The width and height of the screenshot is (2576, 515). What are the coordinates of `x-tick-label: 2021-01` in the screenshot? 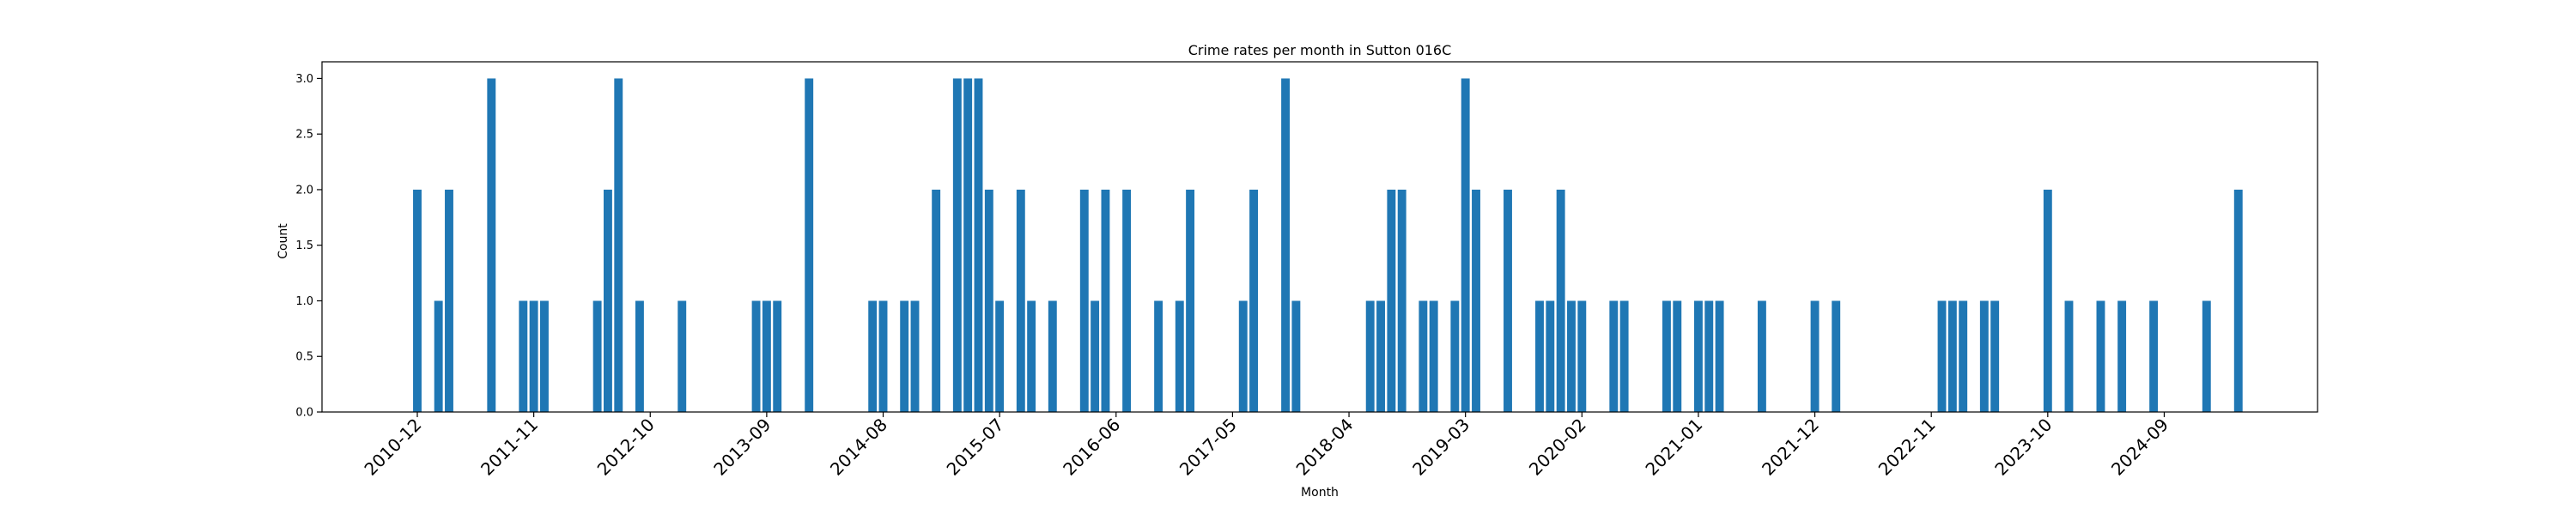 It's located at (1674, 447).